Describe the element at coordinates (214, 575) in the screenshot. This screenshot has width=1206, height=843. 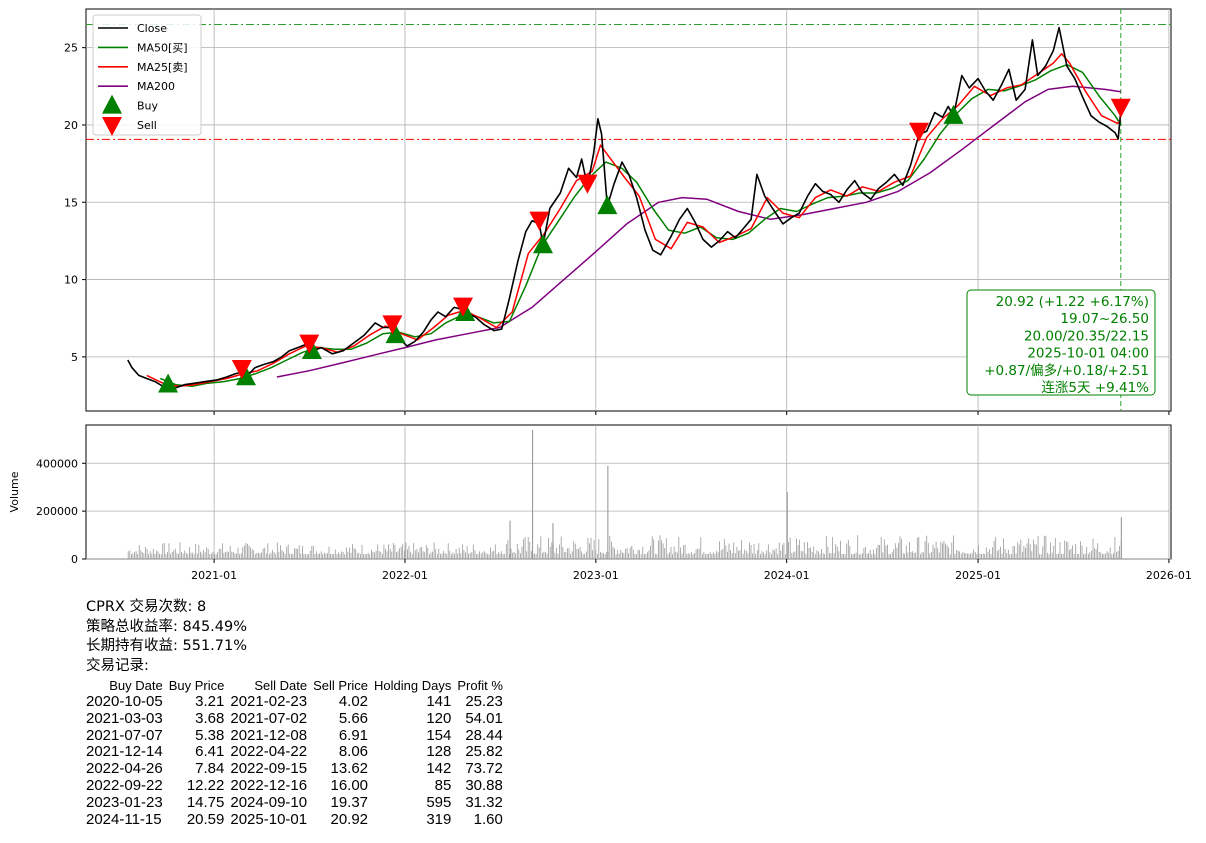
I see `x-tick-label: 2021-01` at that location.